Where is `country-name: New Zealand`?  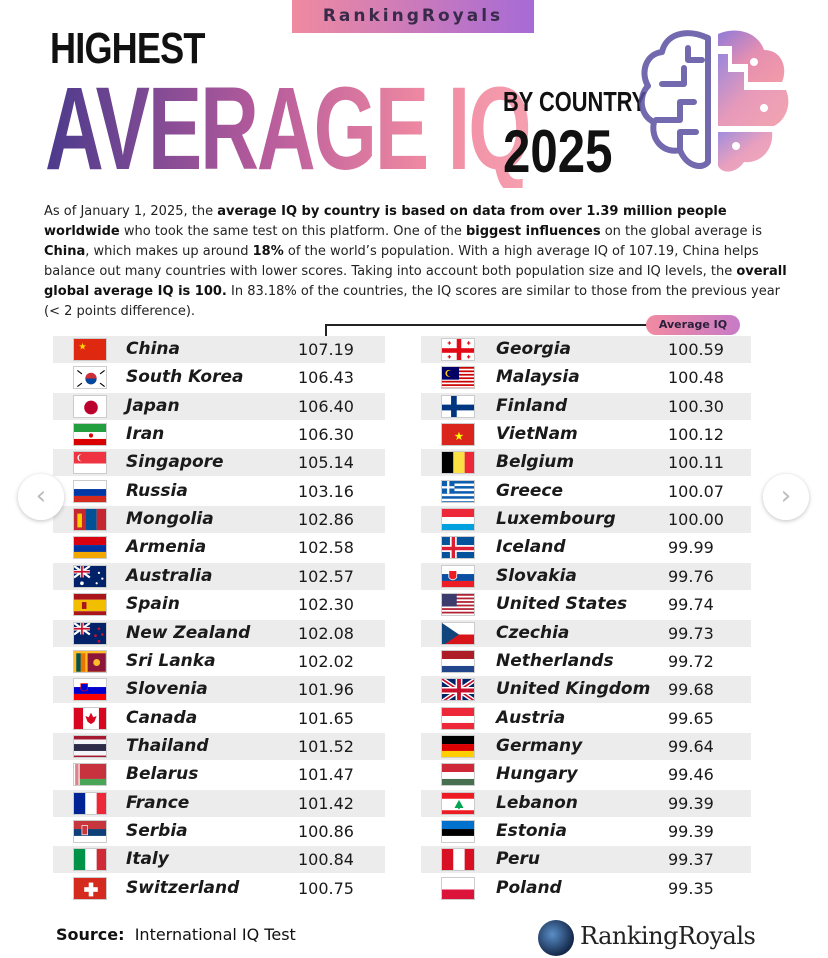
country-name: New Zealand is located at coordinates (188, 632).